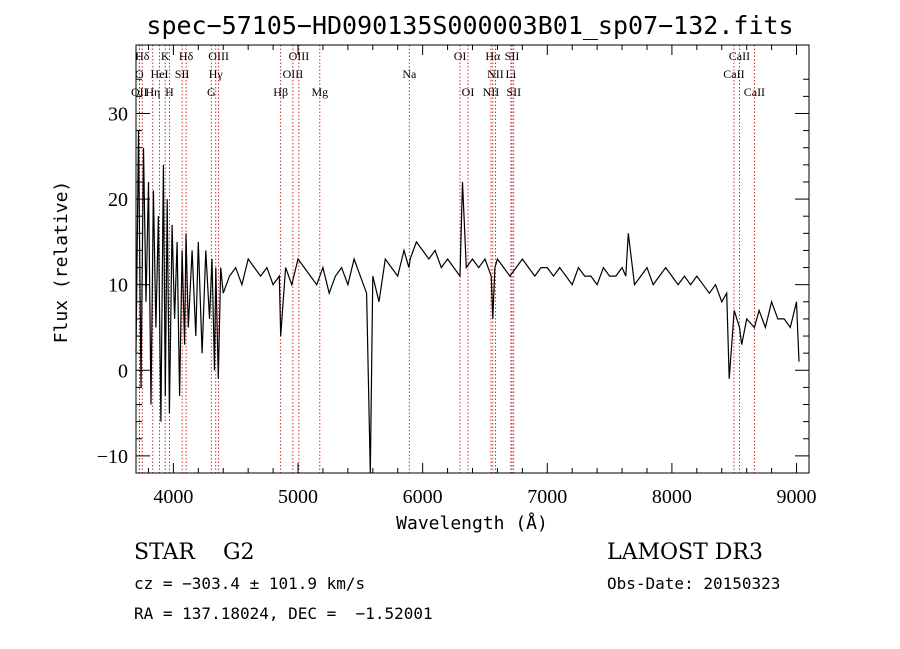  What do you see at coordinates (216, 74) in the screenshot?
I see `spectral-line-label: Hγ` at bounding box center [216, 74].